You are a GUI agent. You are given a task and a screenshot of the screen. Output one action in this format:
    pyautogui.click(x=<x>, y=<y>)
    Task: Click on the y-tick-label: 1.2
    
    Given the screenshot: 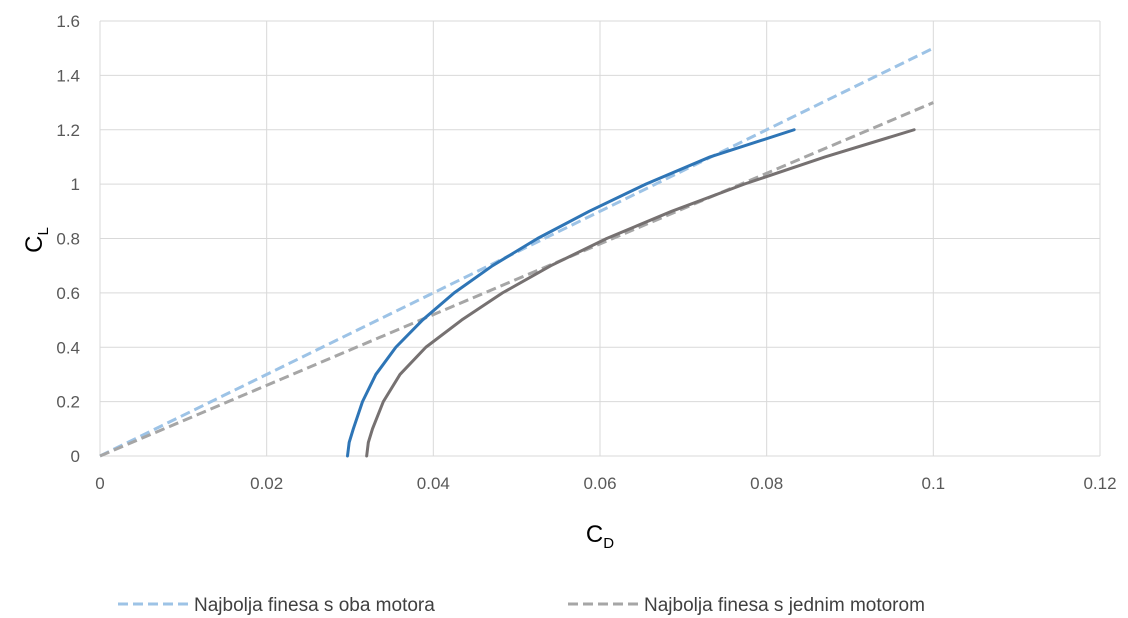 What is the action you would take?
    pyautogui.click(x=68, y=130)
    